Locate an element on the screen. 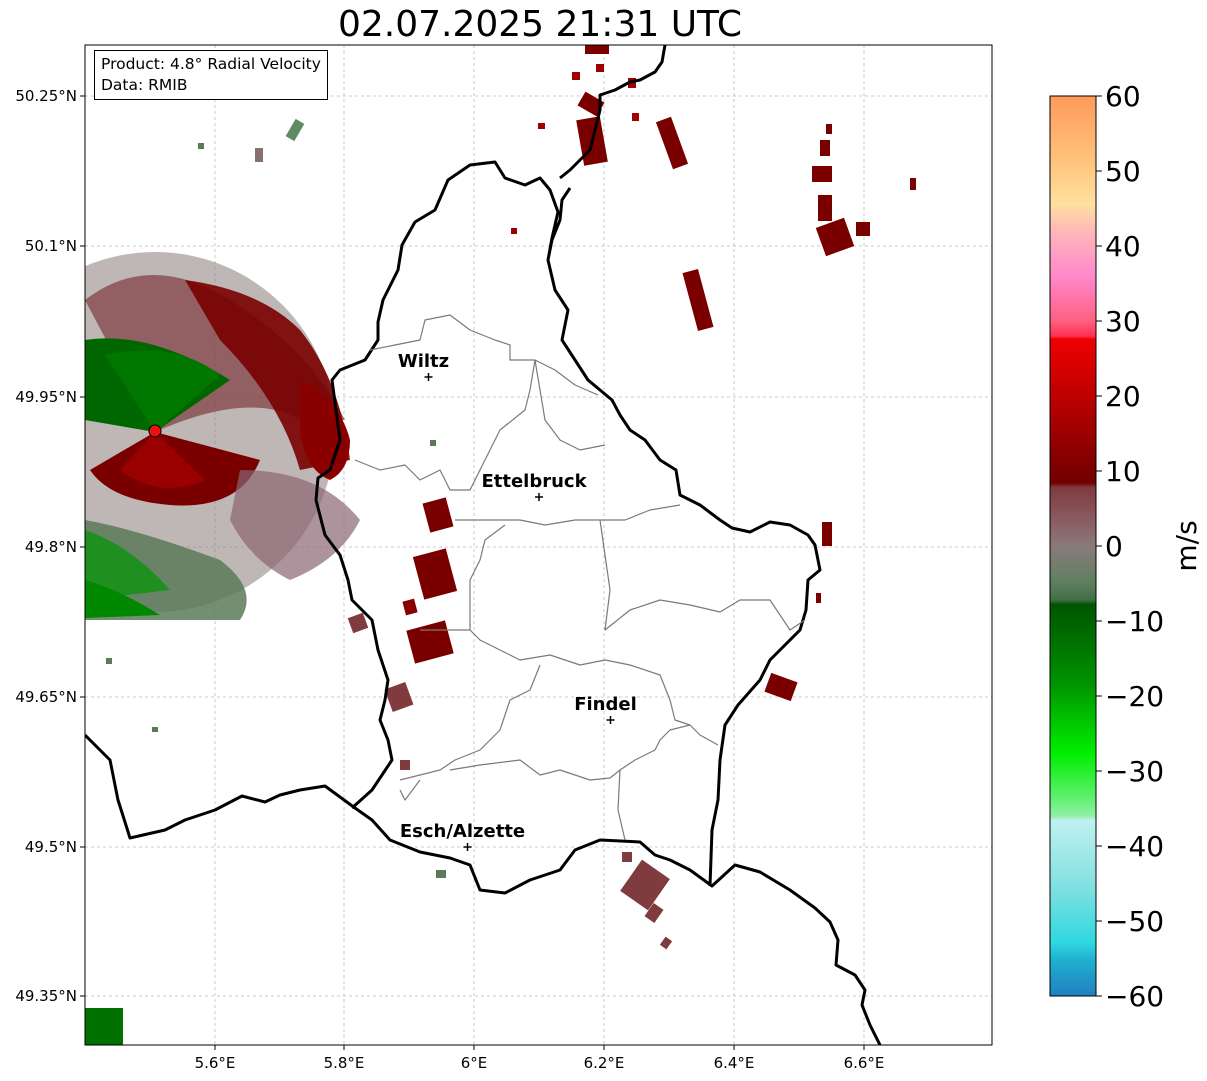 This screenshot has height=1081, width=1207. lon-tick-label: 6°E is located at coordinates (474, 1063).